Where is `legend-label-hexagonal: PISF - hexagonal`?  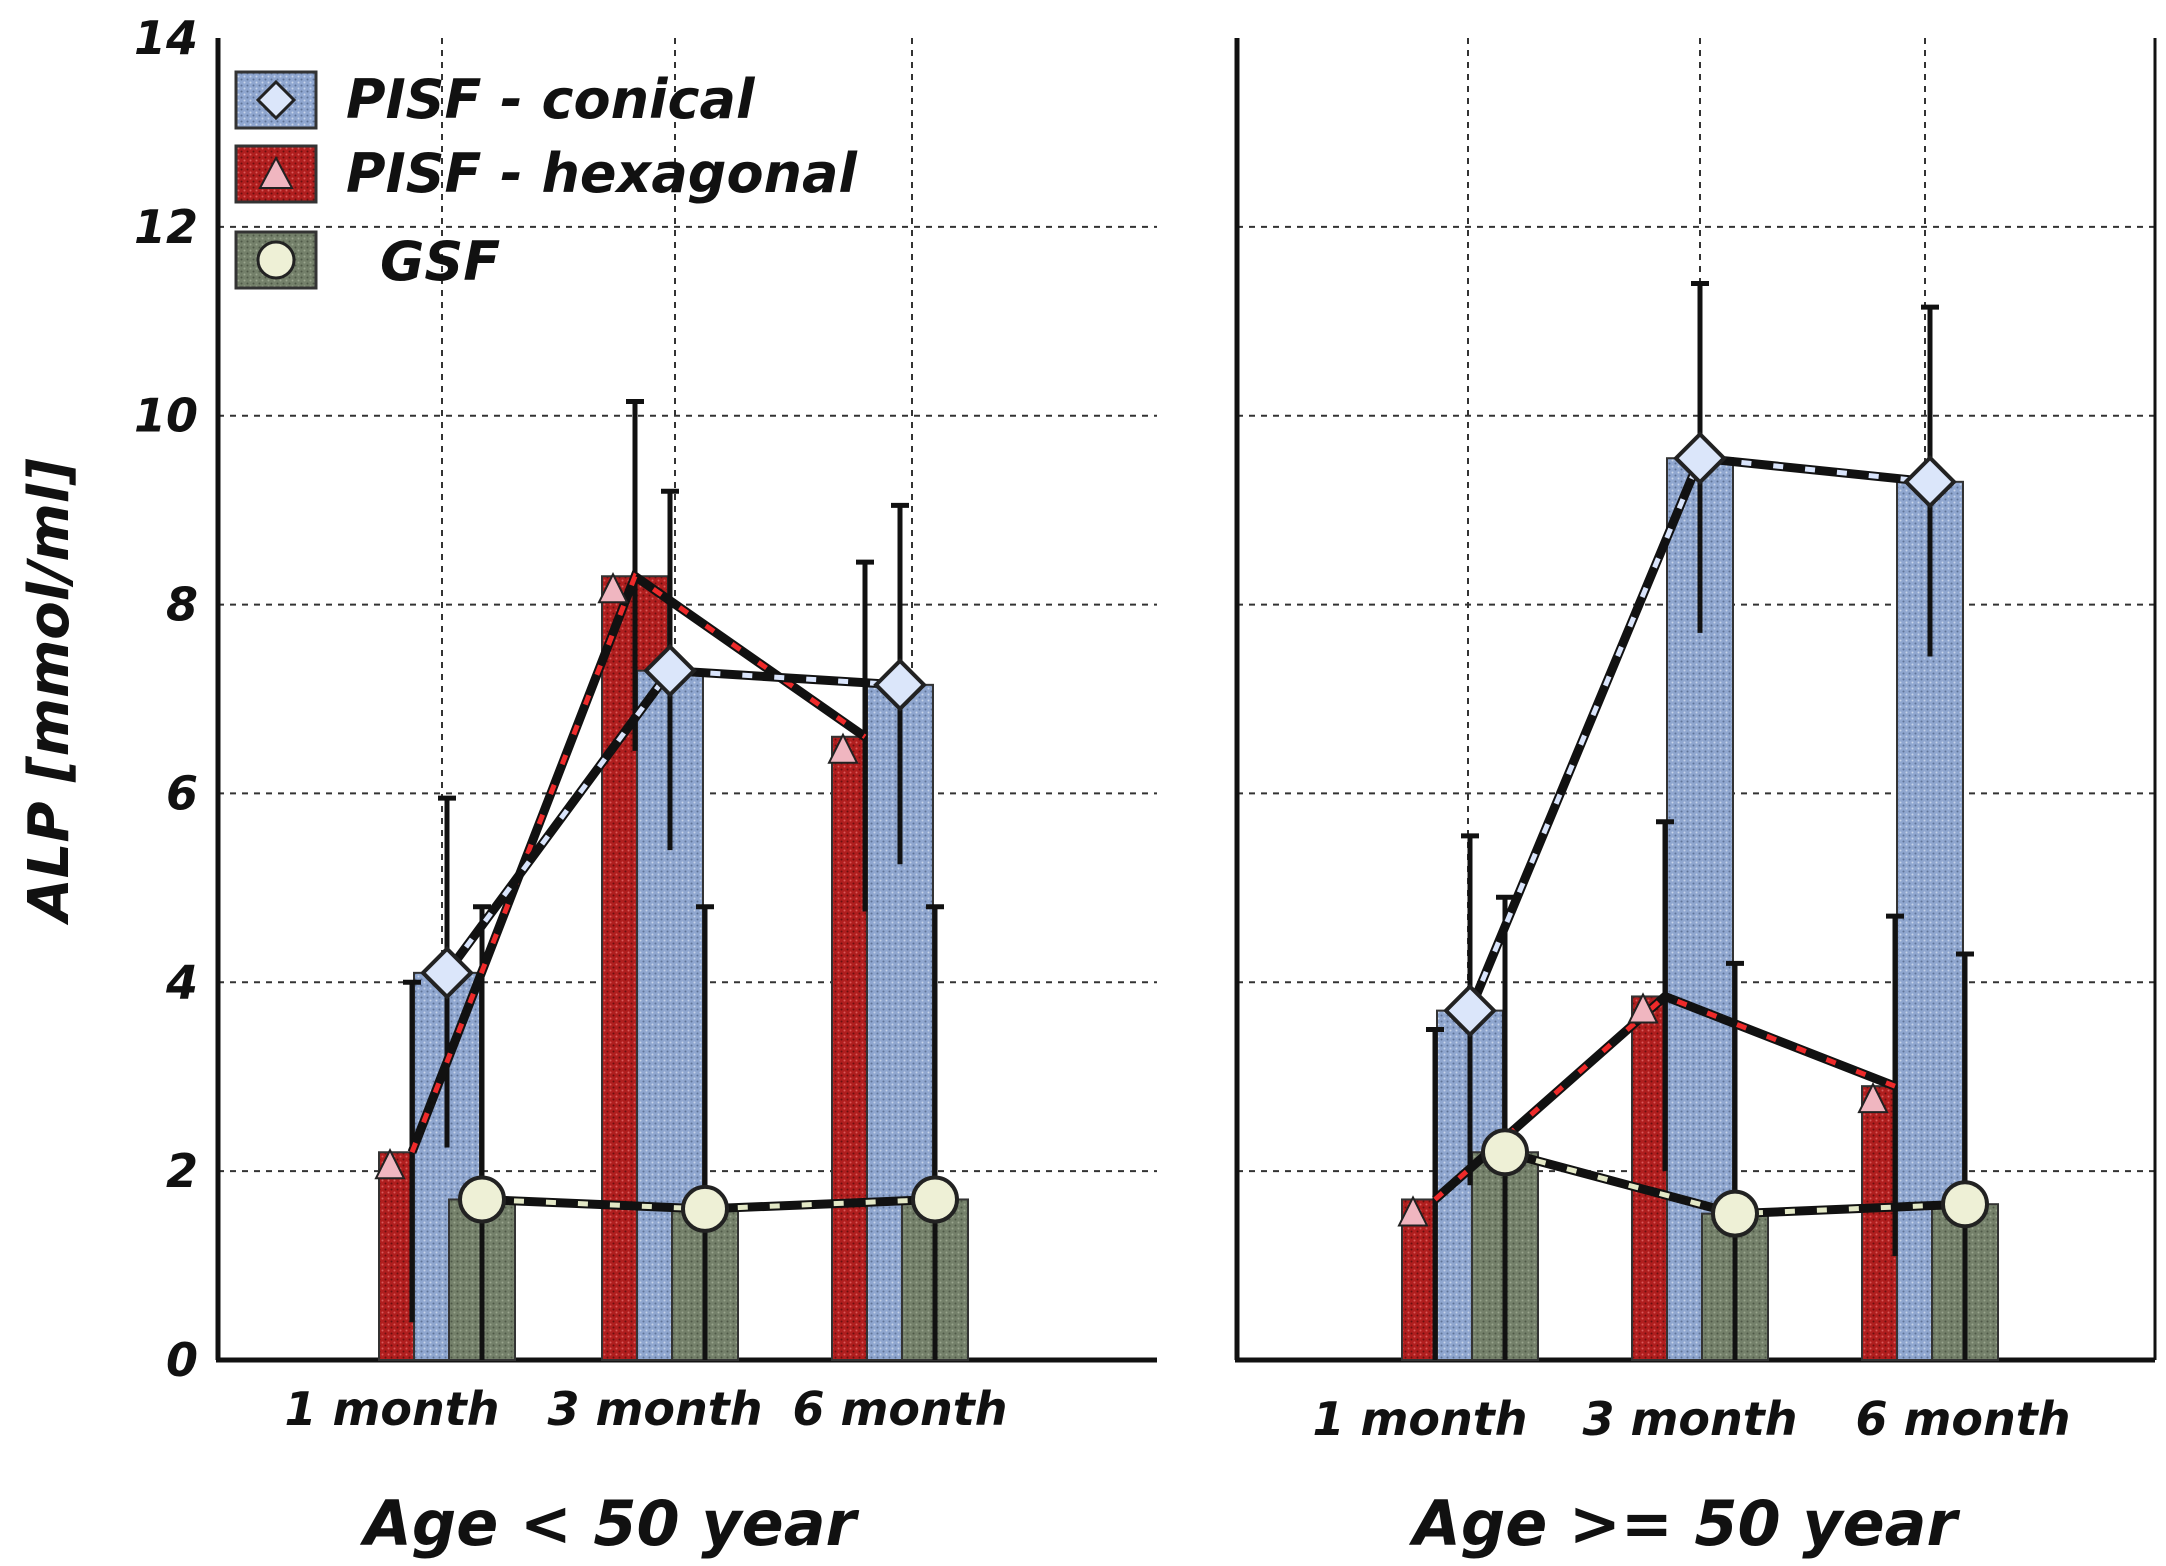 legend-label-hexagonal: PISF - hexagonal is located at coordinates (602, 173).